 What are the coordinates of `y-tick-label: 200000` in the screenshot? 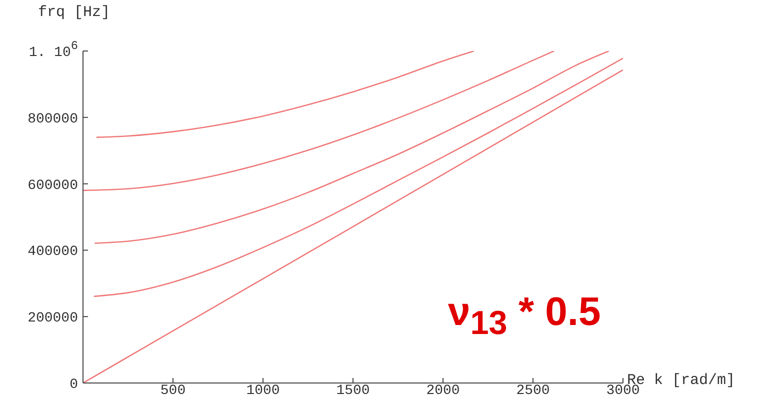 It's located at (53, 318).